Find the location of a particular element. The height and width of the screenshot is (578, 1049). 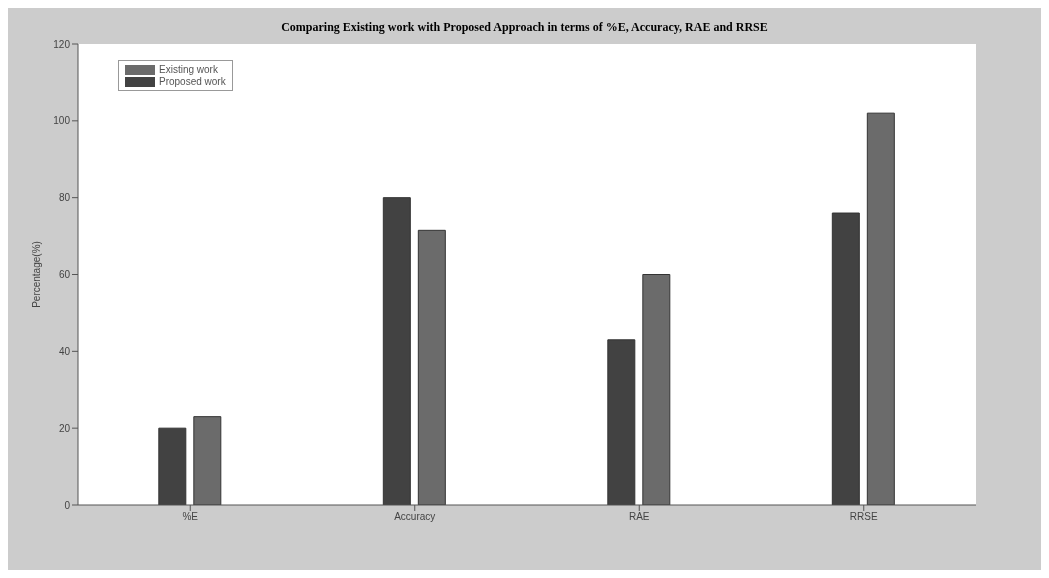

y-tick-label: 100 is located at coordinates (62, 121).